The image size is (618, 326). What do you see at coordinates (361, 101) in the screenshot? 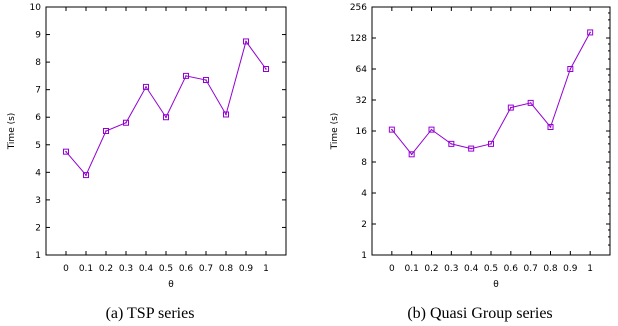
I see `y-tick-label: 32` at bounding box center [361, 101].